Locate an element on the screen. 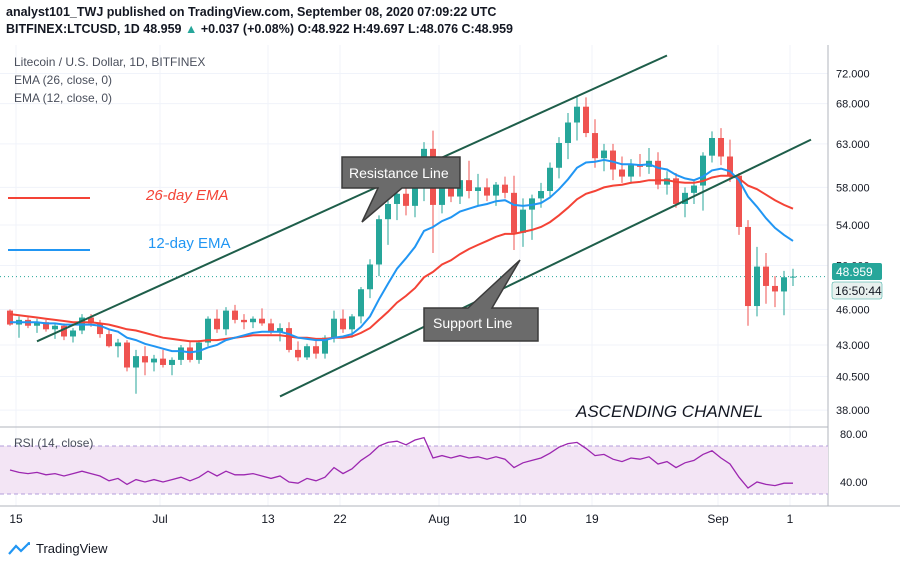 The image size is (900, 570). legend-ema26: EMA (26, close, 0) is located at coordinates (63, 80).